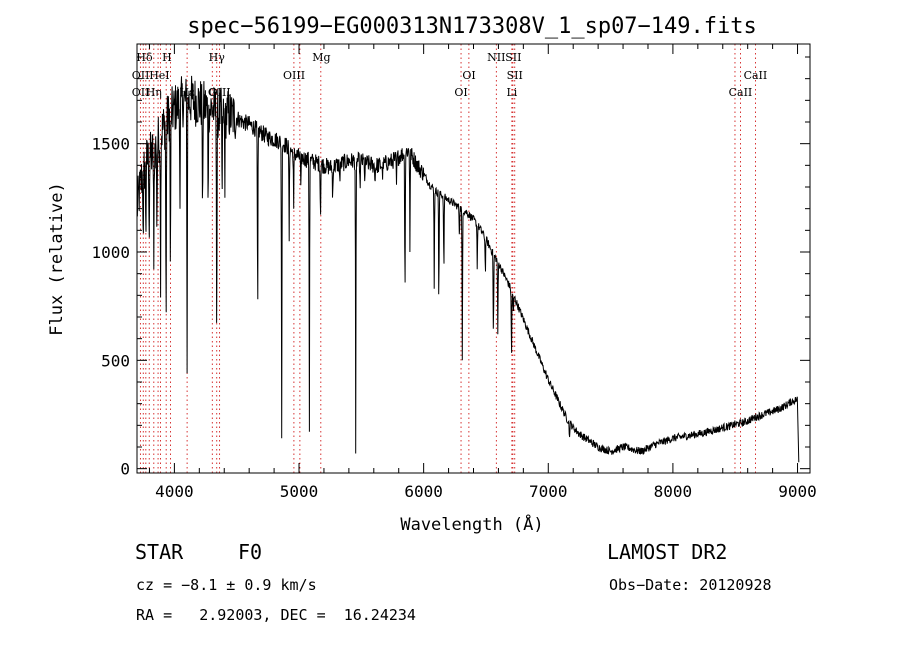 This screenshot has width=900, height=650. Describe the element at coordinates (144, 57) in the screenshot. I see `line-label-h-1-0: Hδ` at that location.